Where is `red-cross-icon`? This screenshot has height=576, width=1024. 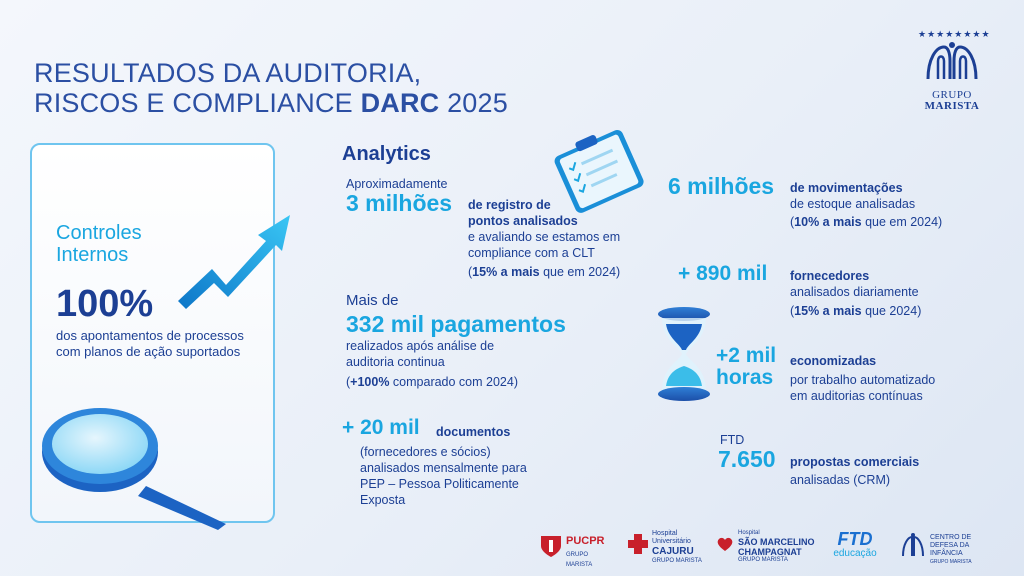
red-cross-icon is located at coordinates (638, 544).